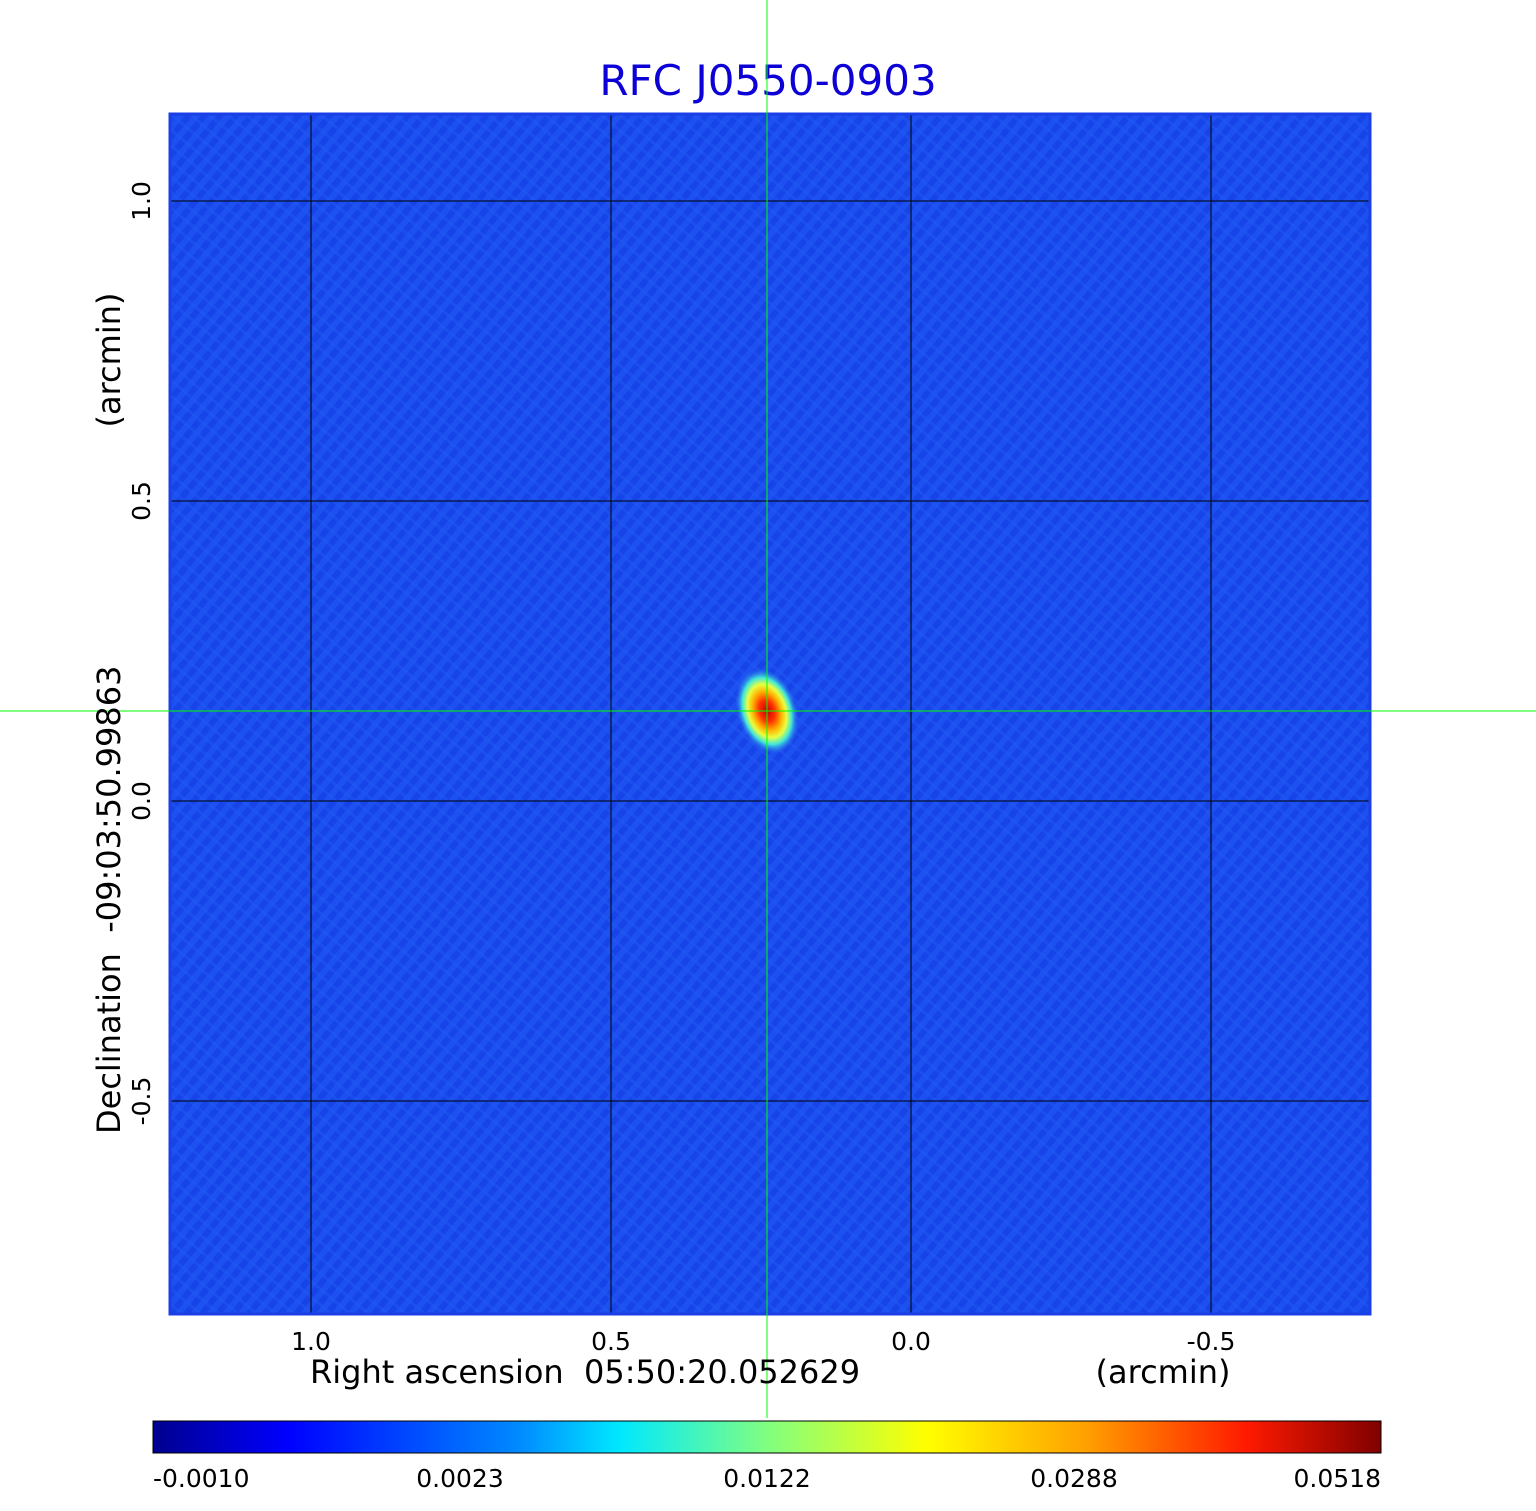 The image size is (1536, 1511). What do you see at coordinates (767, 80) in the screenshot?
I see `chart-title: RFC J0550-0903` at bounding box center [767, 80].